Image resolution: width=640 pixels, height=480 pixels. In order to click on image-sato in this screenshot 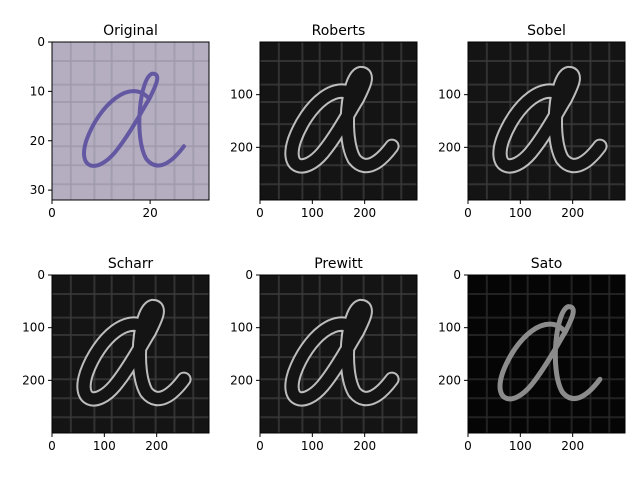, I will do `click(546, 354)`.